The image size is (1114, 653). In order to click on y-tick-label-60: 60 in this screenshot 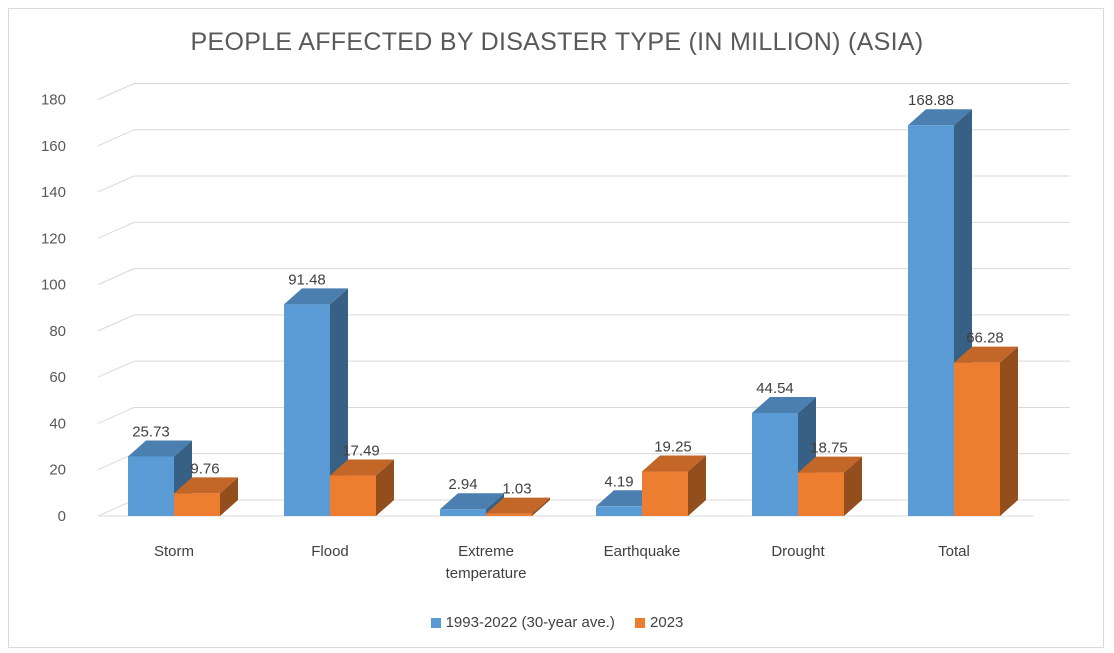, I will do `click(57, 377)`.